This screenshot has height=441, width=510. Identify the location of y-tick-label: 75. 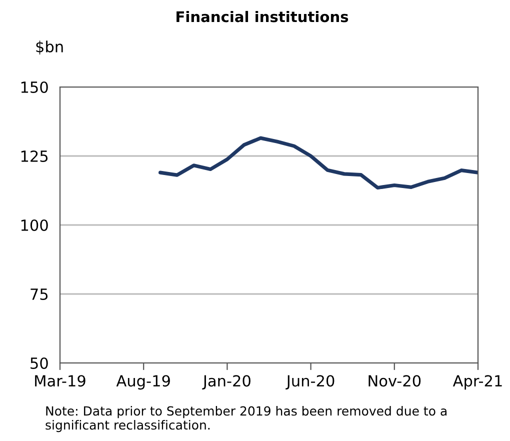
(39, 294).